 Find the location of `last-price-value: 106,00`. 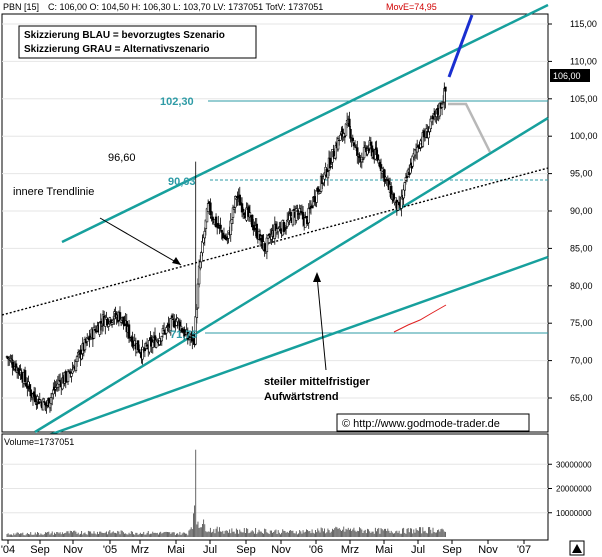

last-price-value: 106,00 is located at coordinates (567, 76).